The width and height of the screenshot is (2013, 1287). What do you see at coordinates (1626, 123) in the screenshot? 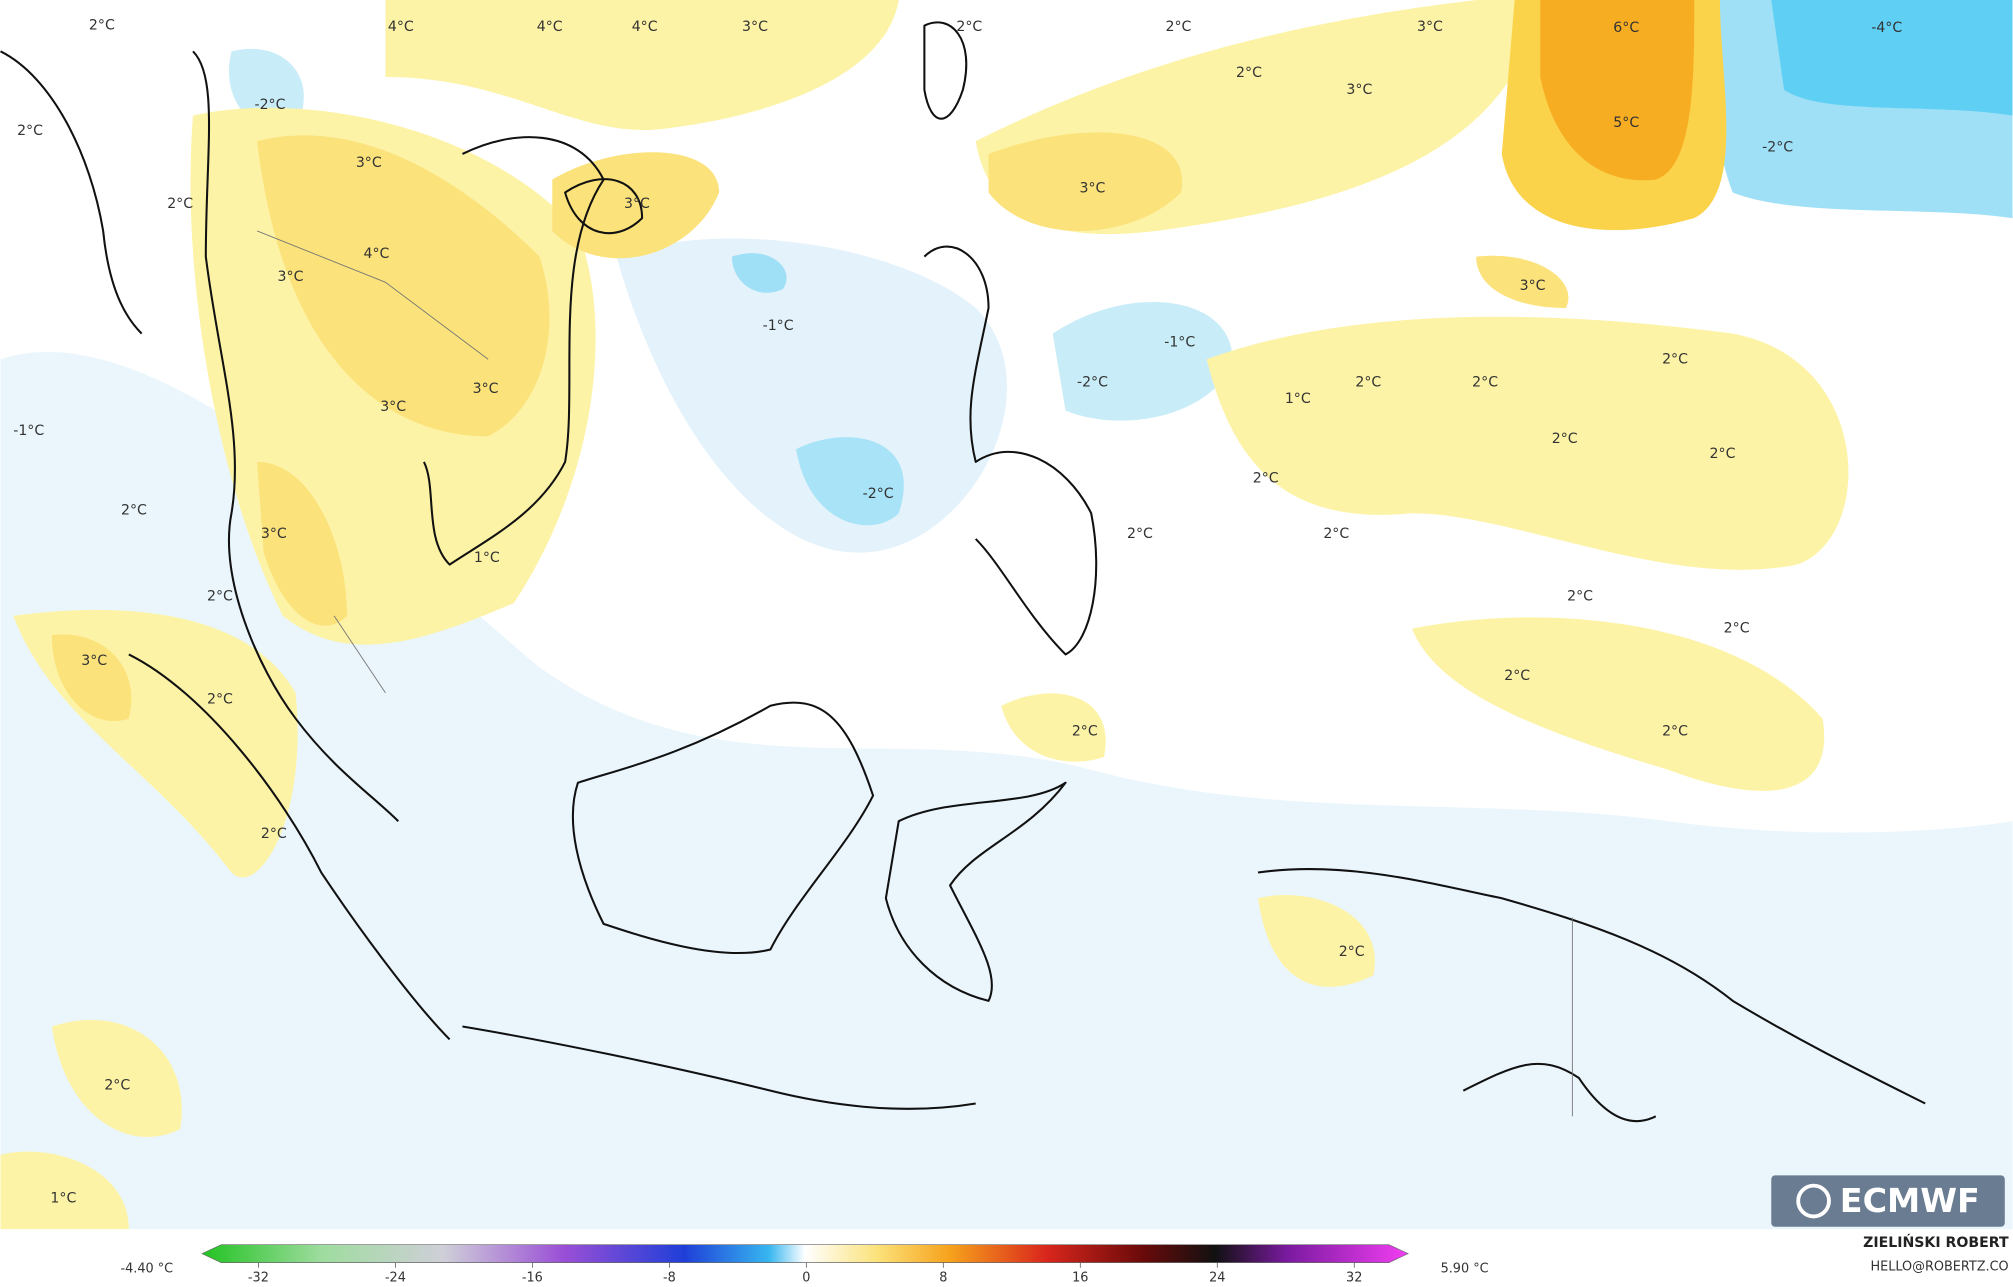
I see `contour-label: 5°C` at bounding box center [1626, 123].